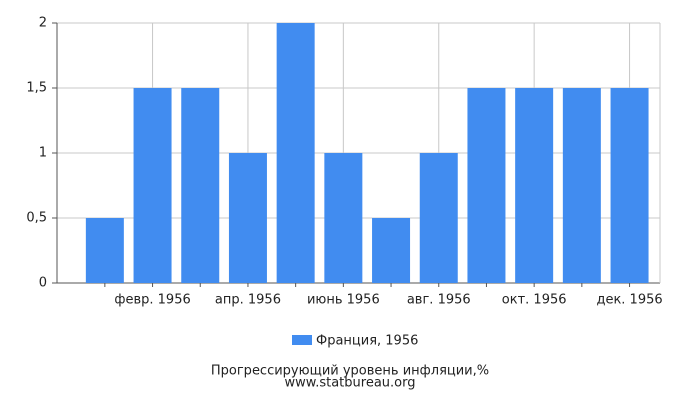 The height and width of the screenshot is (400, 700). What do you see at coordinates (43, 23) in the screenshot?
I see `y-tick-label: 2` at bounding box center [43, 23].